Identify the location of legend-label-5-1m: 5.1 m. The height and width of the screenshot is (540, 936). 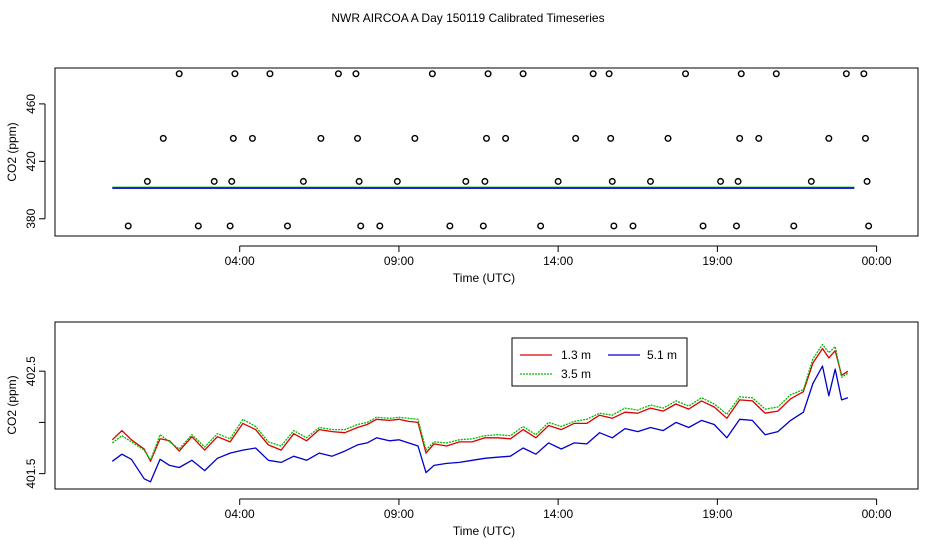
(662, 355).